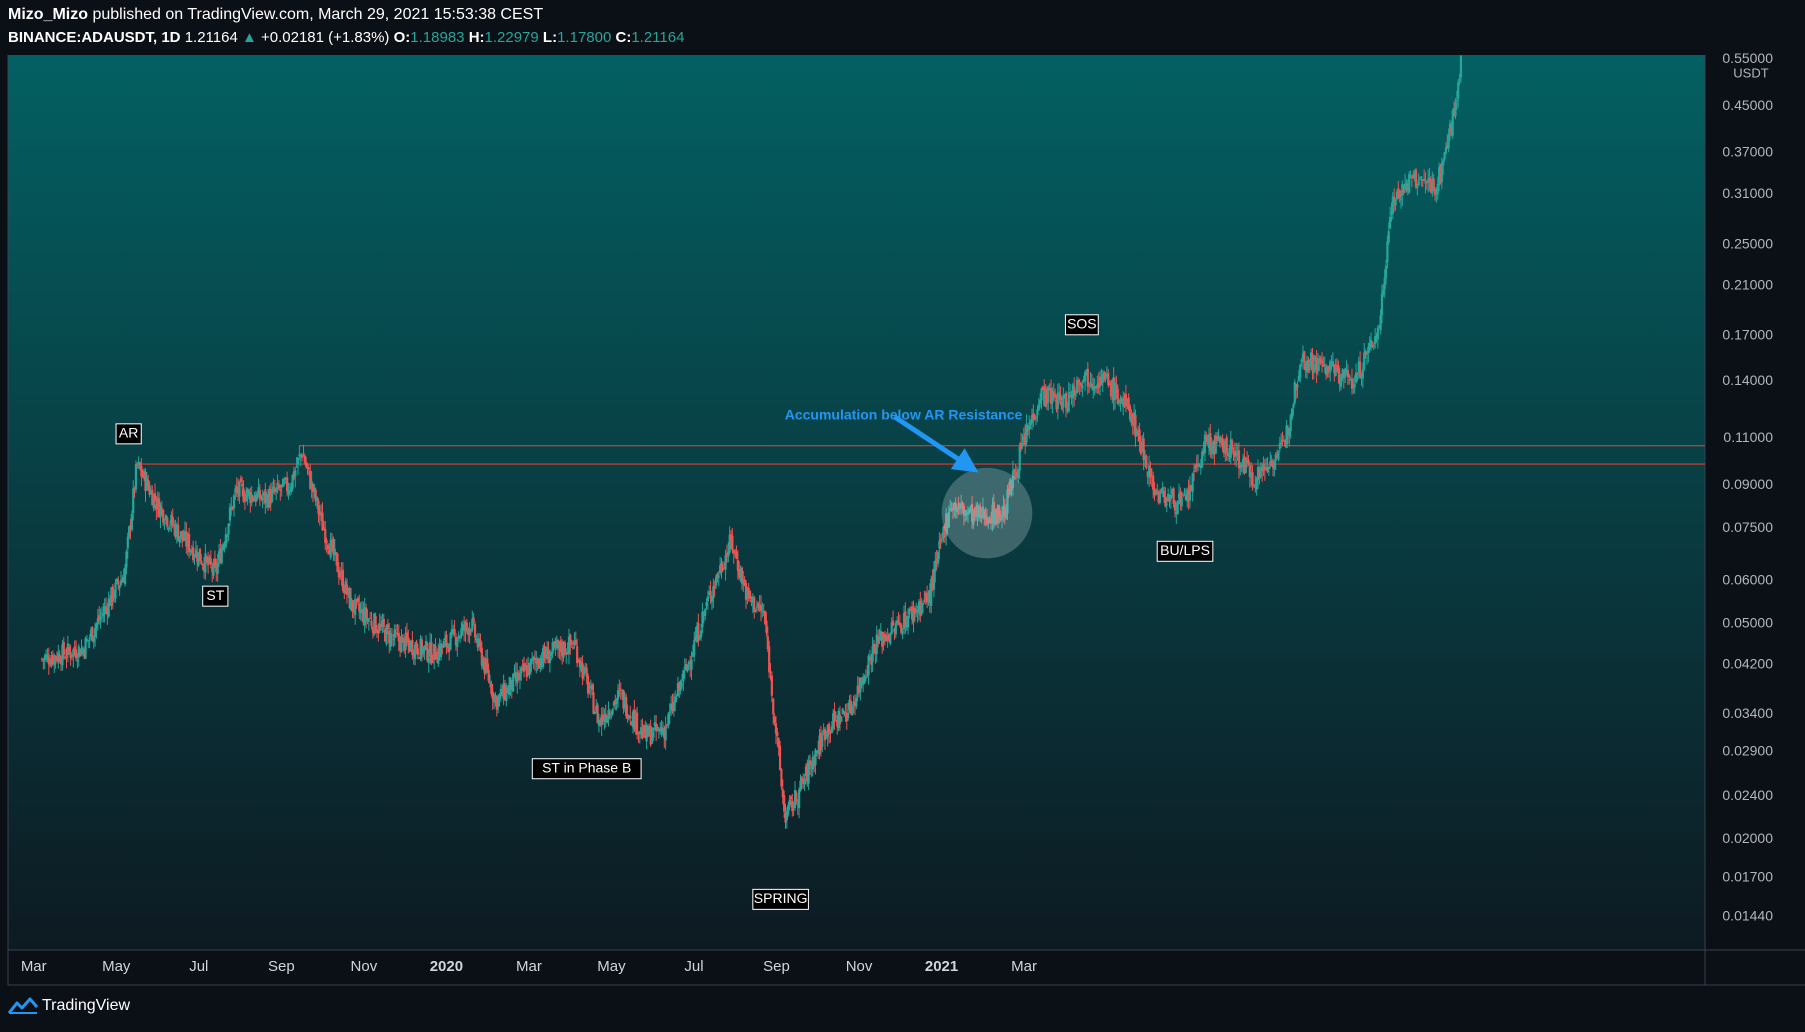 The width and height of the screenshot is (1805, 1032). I want to click on low-label: L:, so click(550, 37).